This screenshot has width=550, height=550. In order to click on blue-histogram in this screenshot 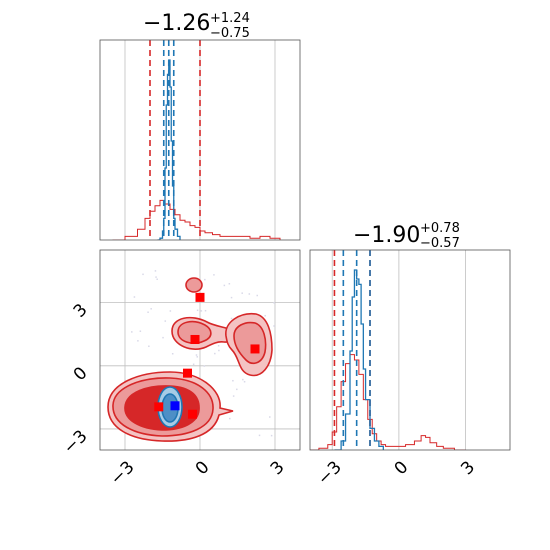, I will do `click(359, 359)`.